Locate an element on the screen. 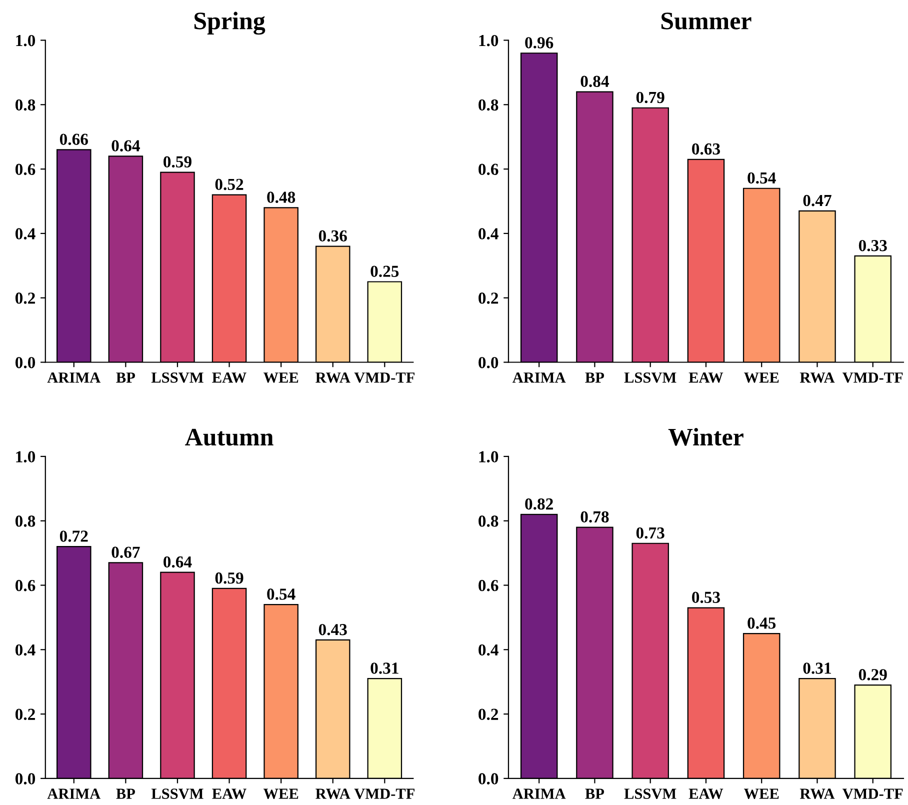  chart-title: Autumn is located at coordinates (229, 437).